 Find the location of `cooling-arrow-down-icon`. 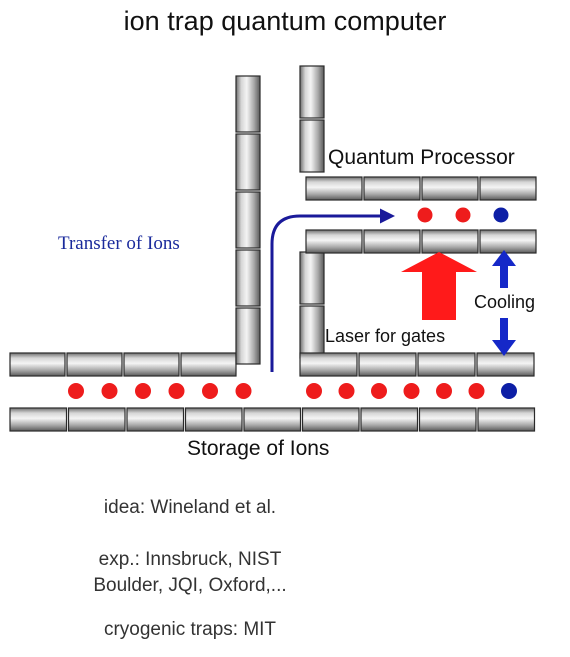

cooling-arrow-down-icon is located at coordinates (504, 337).